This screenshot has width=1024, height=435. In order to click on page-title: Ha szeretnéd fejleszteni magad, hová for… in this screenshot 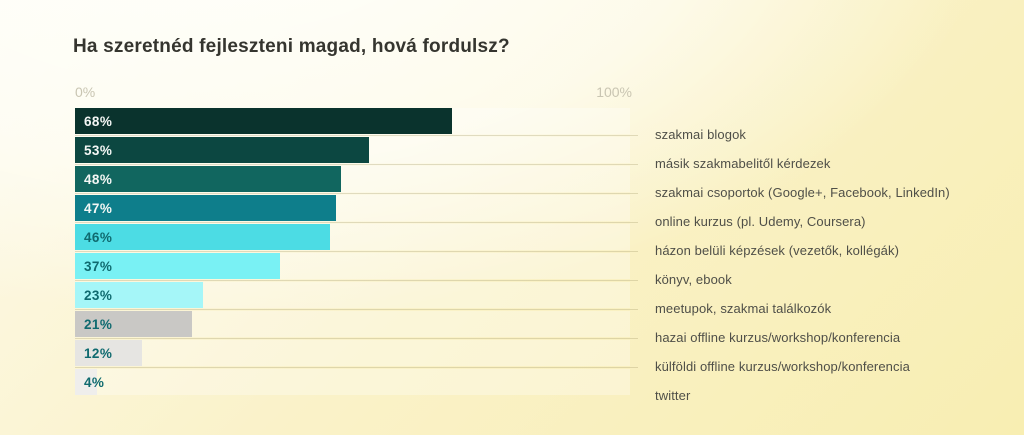, I will do `click(291, 46)`.